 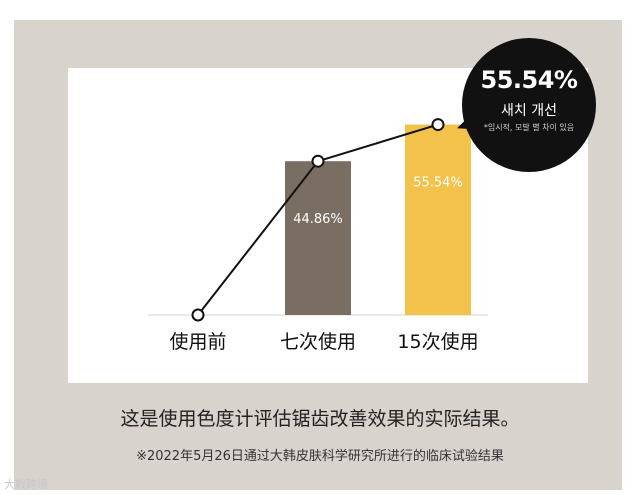 What do you see at coordinates (529, 111) in the screenshot?
I see `badge-label: 새치 개선` at bounding box center [529, 111].